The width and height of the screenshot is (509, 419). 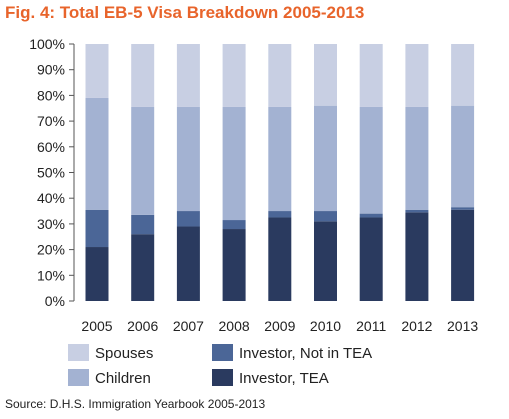 What do you see at coordinates (51, 173) in the screenshot?
I see `y-tick-label: 50%` at bounding box center [51, 173].